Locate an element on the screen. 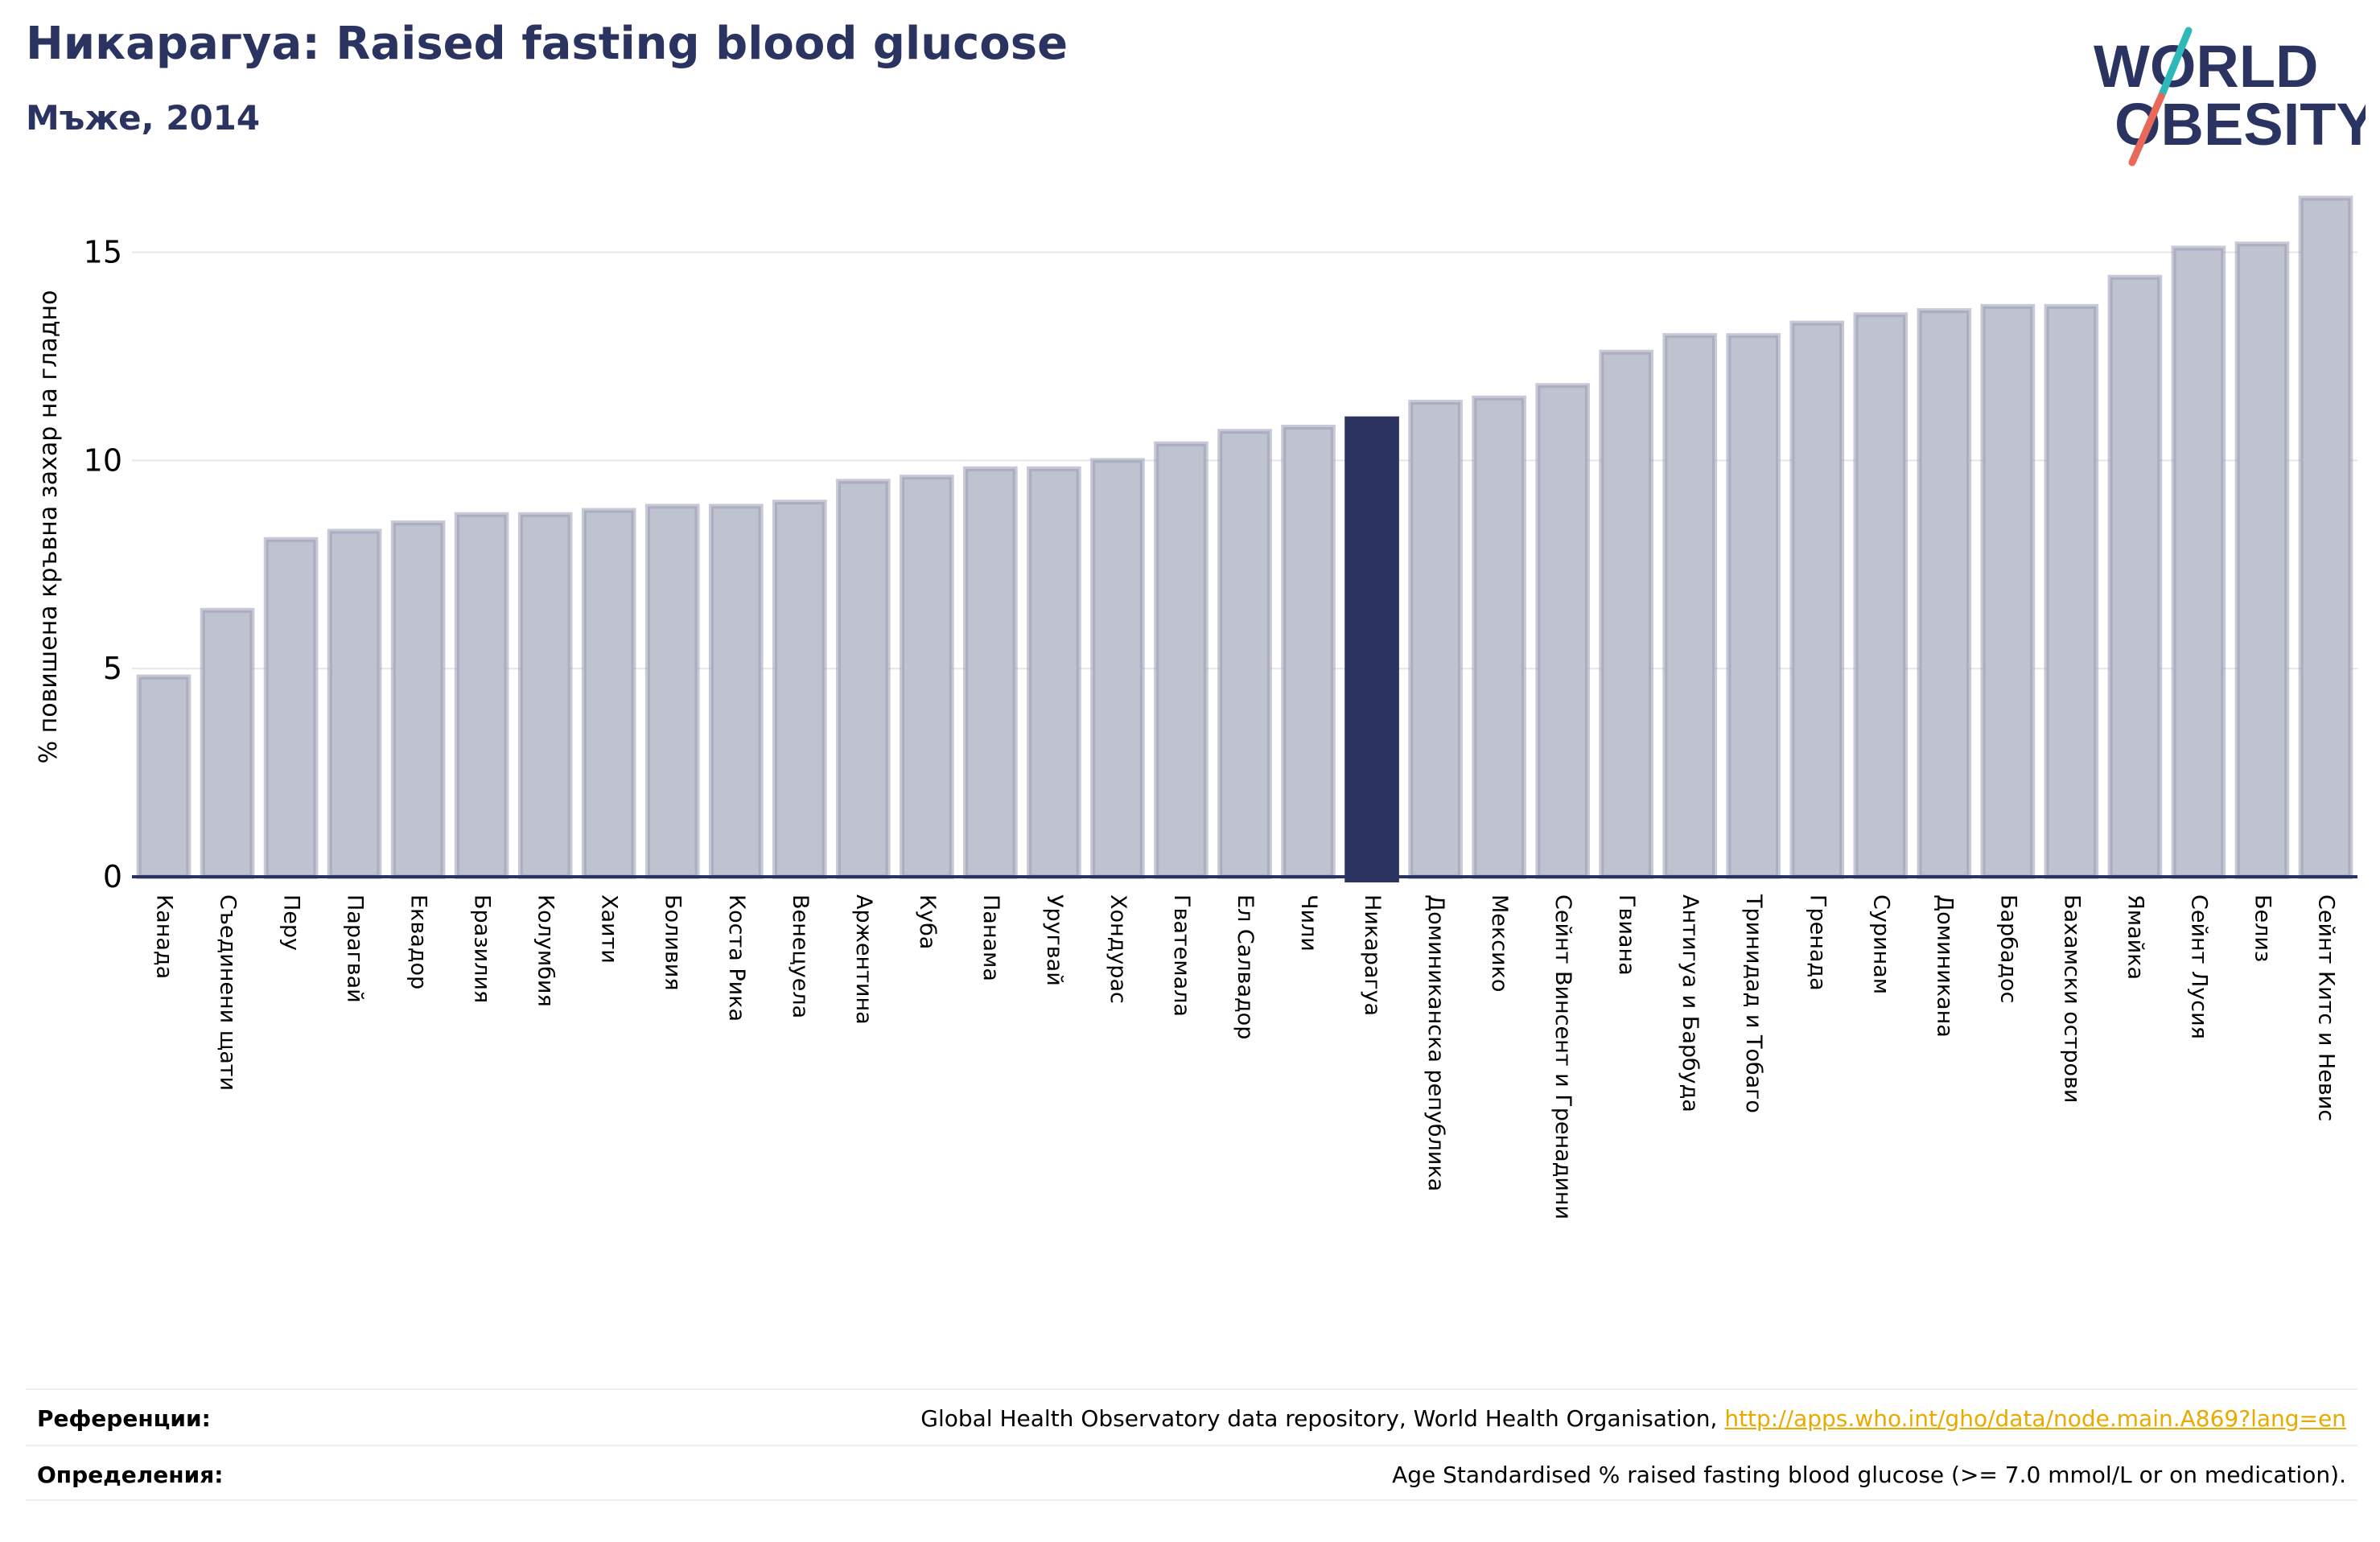 Image resolution: width=2380 pixels, height=1542 pixels. x-tick-label: Доминикана is located at coordinates (1945, 966).